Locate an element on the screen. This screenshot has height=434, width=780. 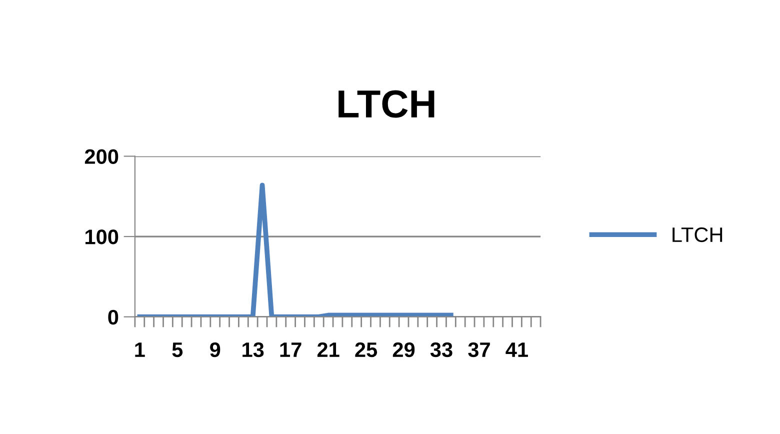
legend-label: LTCH is located at coordinates (697, 234).